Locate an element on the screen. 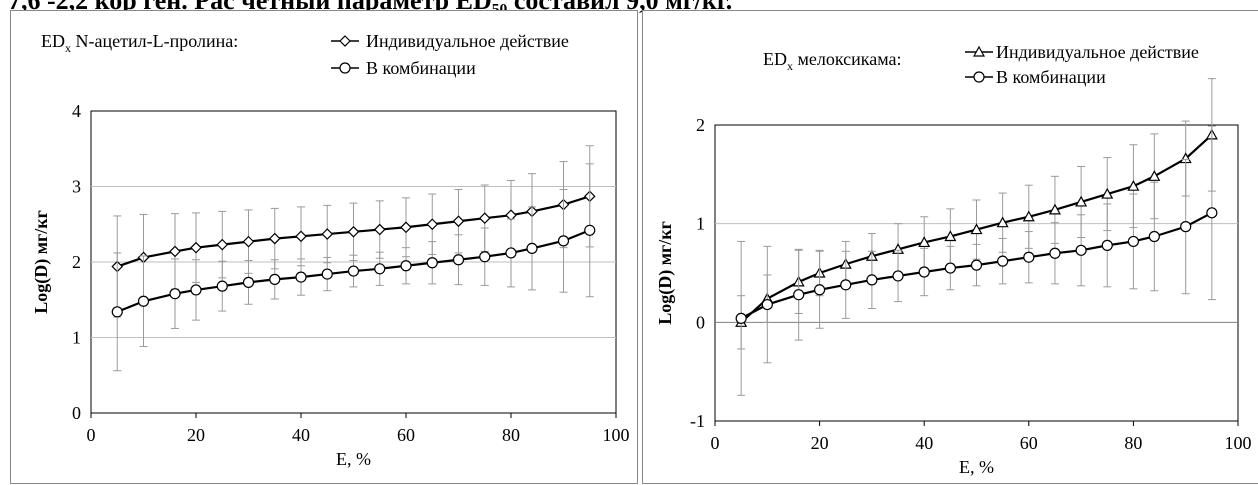 The image size is (1258, 485). y-tick-label: 4 is located at coordinates (76, 111).